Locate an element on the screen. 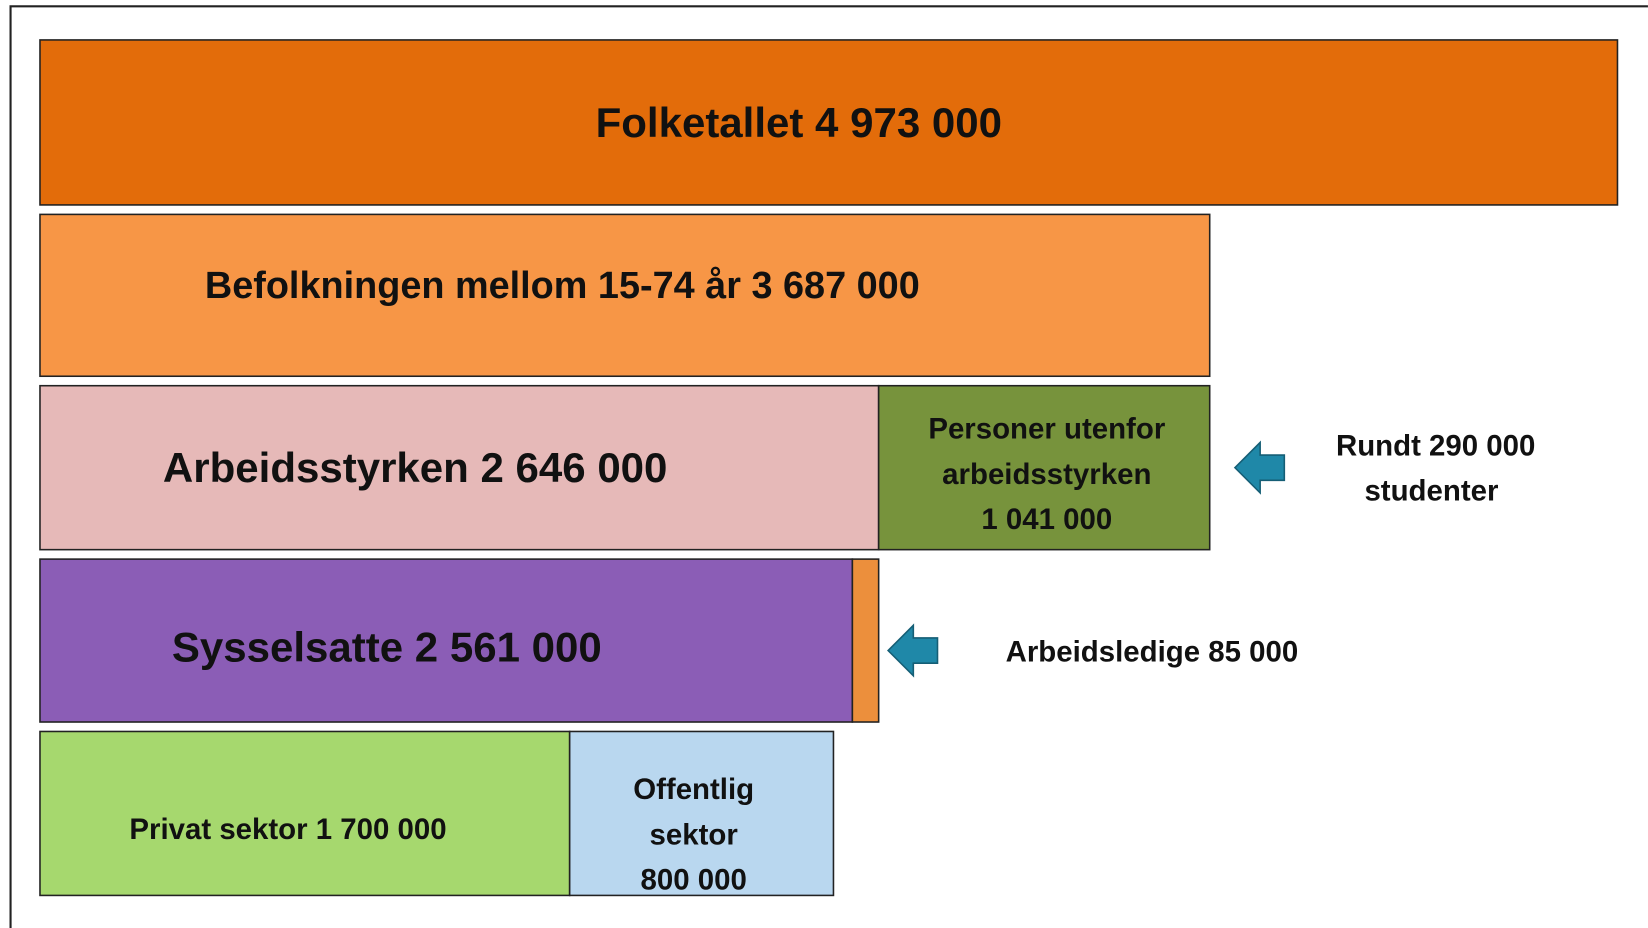 Image resolution: width=1648 pixels, height=928 pixels. population-label: Folketallet 4 973 000 is located at coordinates (799, 122).